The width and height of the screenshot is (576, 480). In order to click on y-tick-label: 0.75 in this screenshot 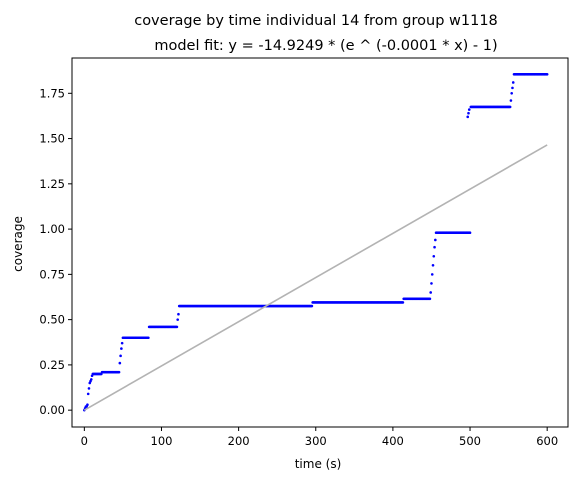, I will do `click(52, 274)`.